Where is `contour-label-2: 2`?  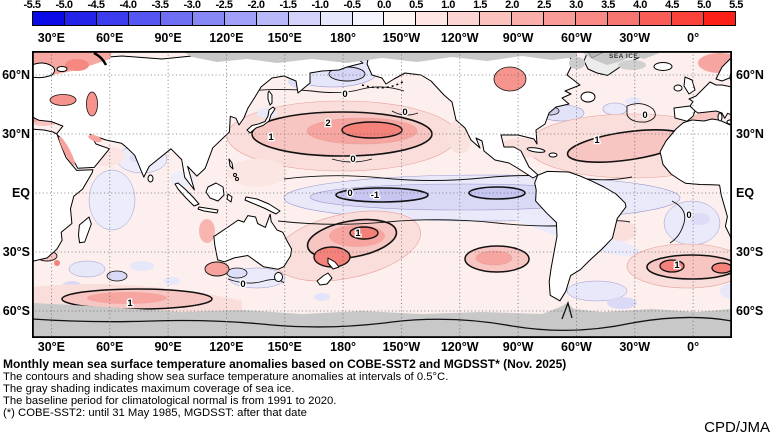
contour-label-2: 2 is located at coordinates (327, 123).